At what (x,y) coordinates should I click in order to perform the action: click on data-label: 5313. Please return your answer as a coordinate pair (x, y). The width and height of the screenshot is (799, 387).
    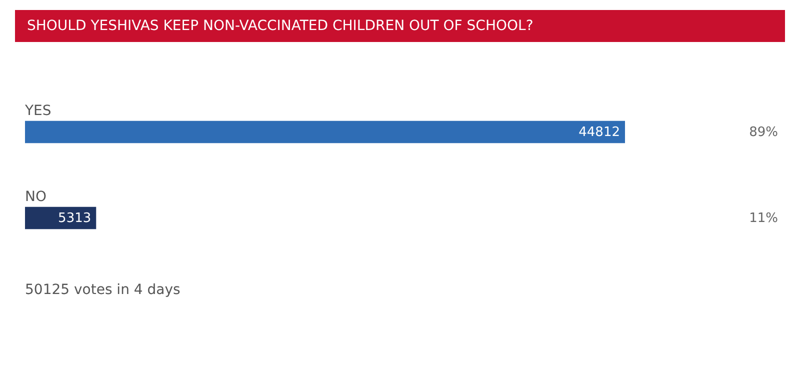
    Looking at the image, I should click on (75, 218).